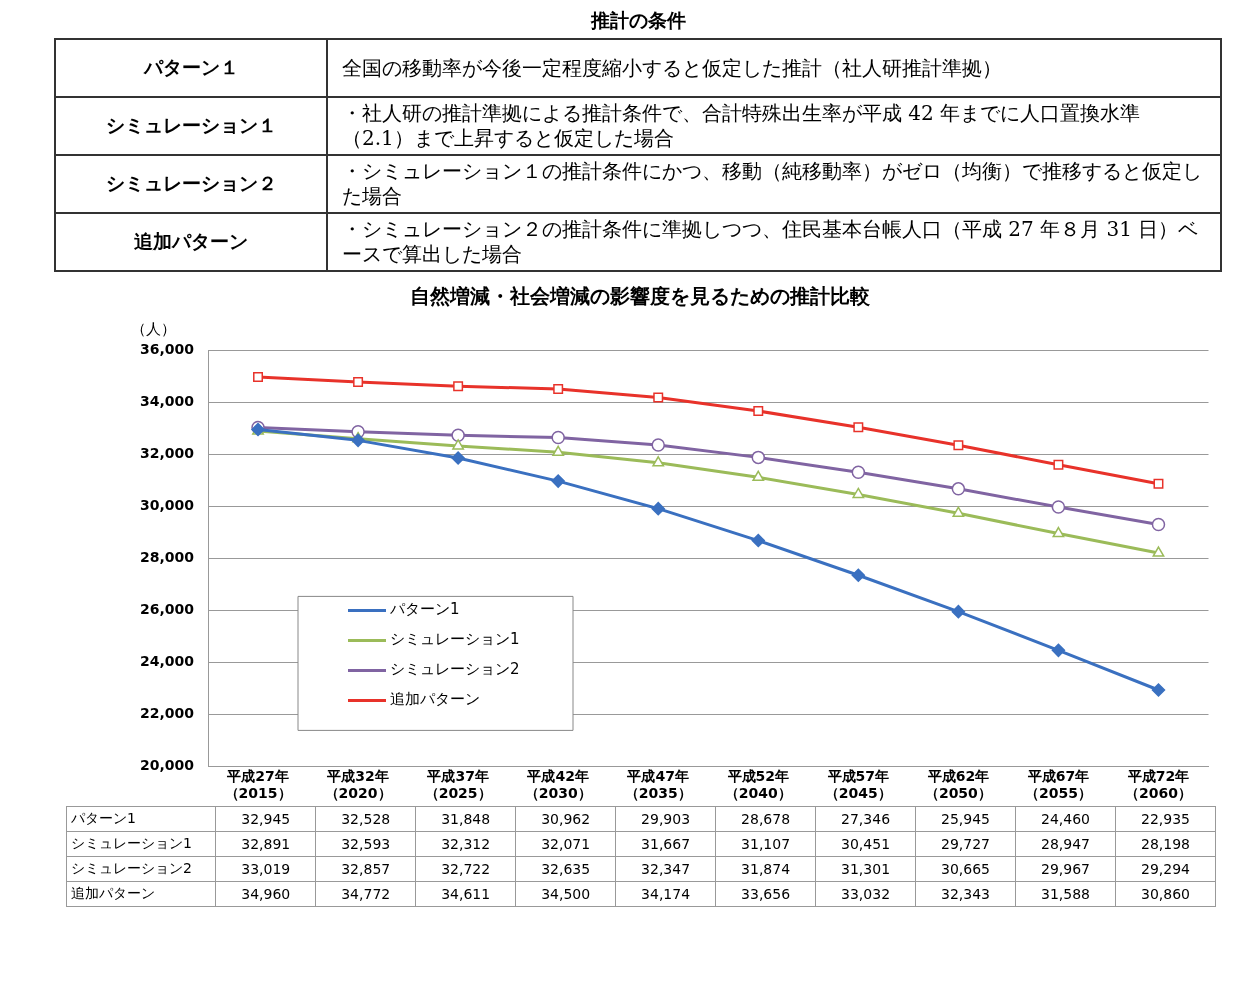 The height and width of the screenshot is (1003, 1249). What do you see at coordinates (765, 844) in the screenshot?
I see `data-label: 31,107` at bounding box center [765, 844].